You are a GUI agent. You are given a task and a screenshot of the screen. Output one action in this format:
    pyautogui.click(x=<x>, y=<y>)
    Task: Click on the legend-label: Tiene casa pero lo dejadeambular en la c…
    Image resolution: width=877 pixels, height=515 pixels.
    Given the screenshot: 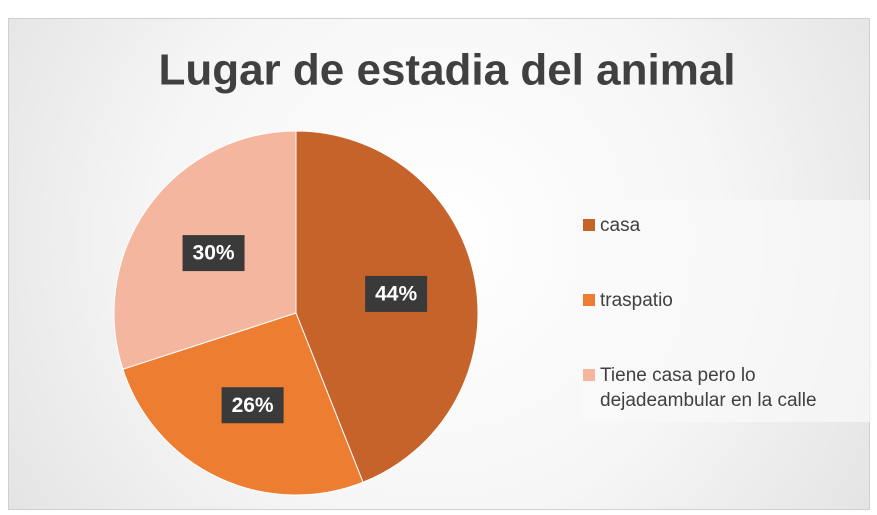 What is the action you would take?
    pyautogui.click(x=708, y=388)
    